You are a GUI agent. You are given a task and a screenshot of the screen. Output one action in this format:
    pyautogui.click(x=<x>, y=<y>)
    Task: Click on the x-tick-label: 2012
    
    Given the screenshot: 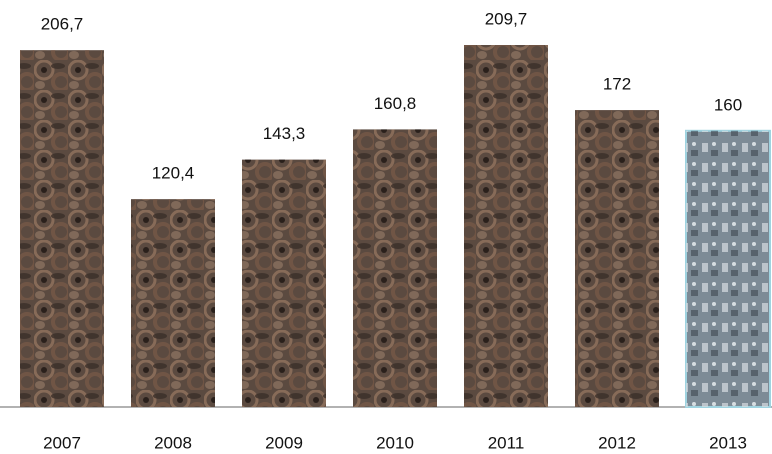 What is the action you would take?
    pyautogui.click(x=617, y=442)
    